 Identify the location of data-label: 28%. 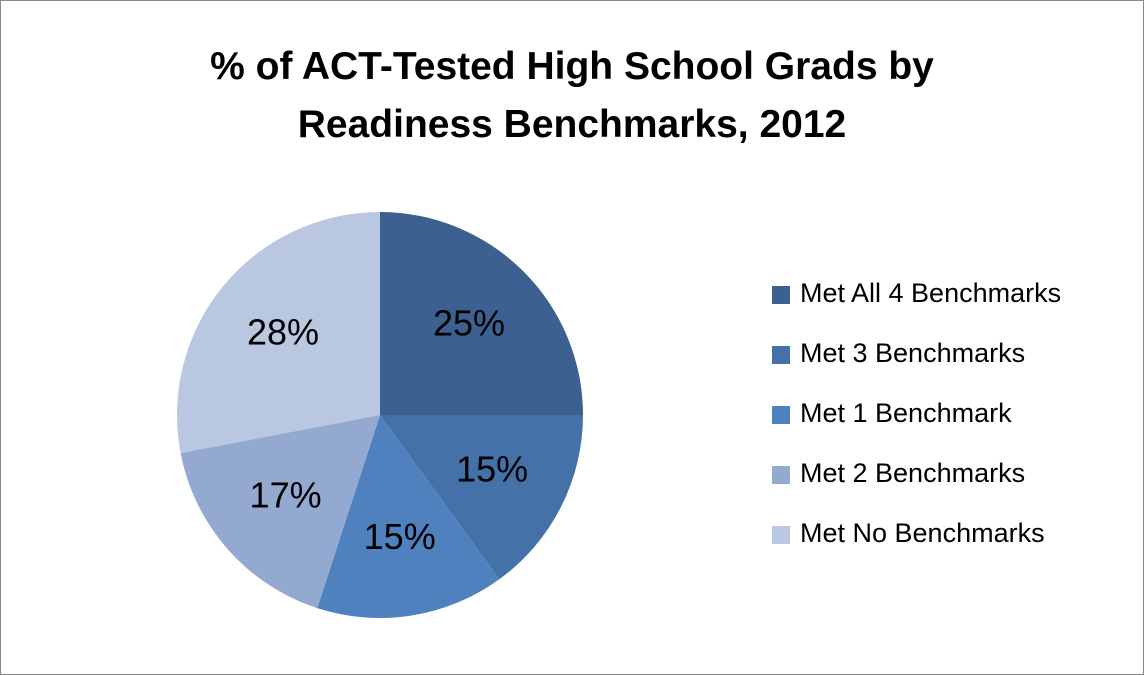
(283, 331).